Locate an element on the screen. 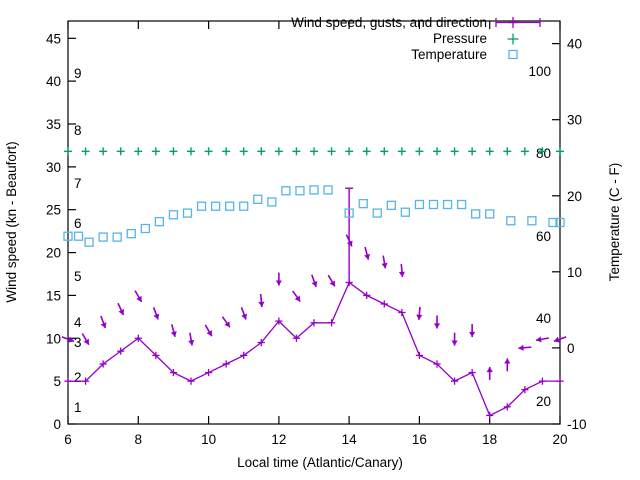 Image resolution: width=640 pixels, height=480 pixels. legend-marker-pressure is located at coordinates (513, 39).